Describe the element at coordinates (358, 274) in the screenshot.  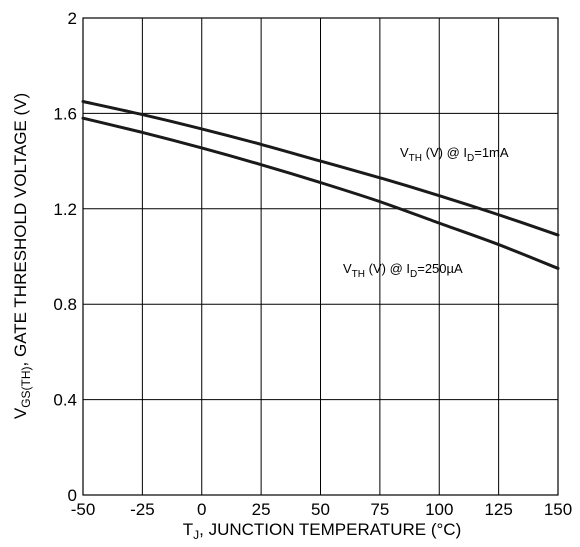
I see `series-label-250ua-vsub: TH` at that location.